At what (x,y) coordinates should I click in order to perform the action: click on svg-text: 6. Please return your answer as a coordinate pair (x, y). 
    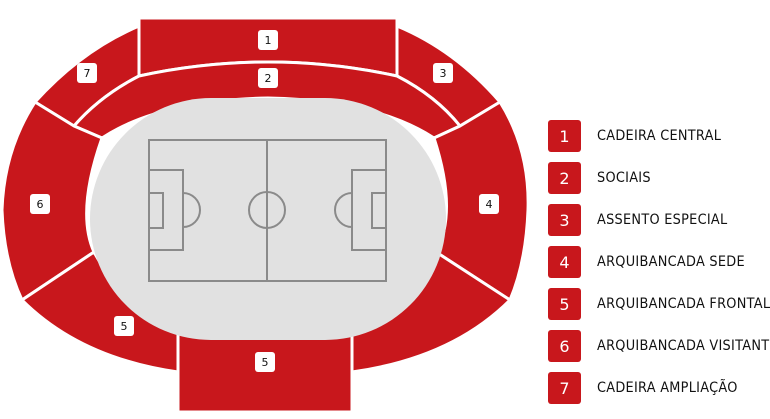
    Looking at the image, I should click on (40, 204).